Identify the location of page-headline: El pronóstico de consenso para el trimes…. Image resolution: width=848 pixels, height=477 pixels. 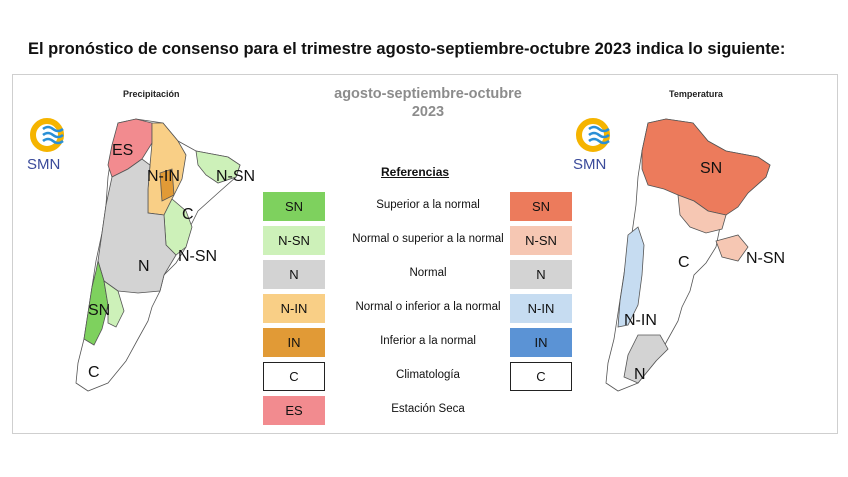
(407, 49).